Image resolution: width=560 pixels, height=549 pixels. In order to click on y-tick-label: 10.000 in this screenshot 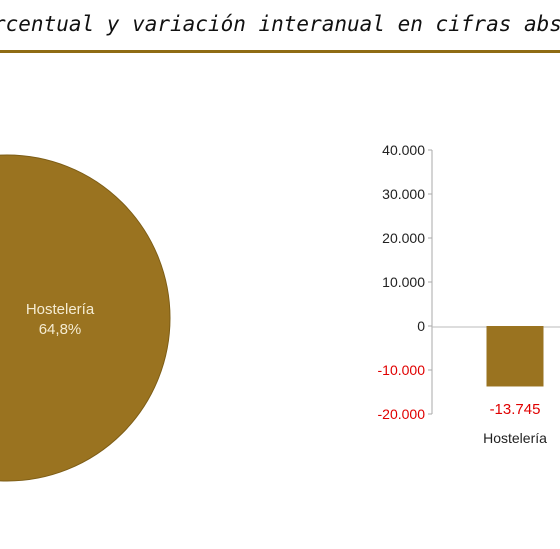, I will do `click(403, 282)`.